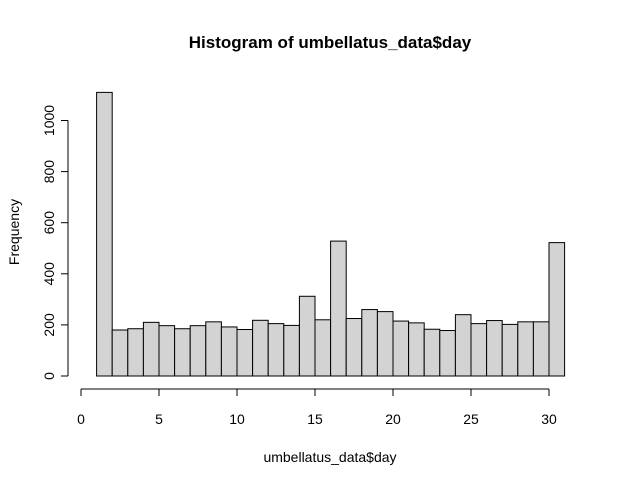  I want to click on y-tick-label: 200, so click(49, 325).